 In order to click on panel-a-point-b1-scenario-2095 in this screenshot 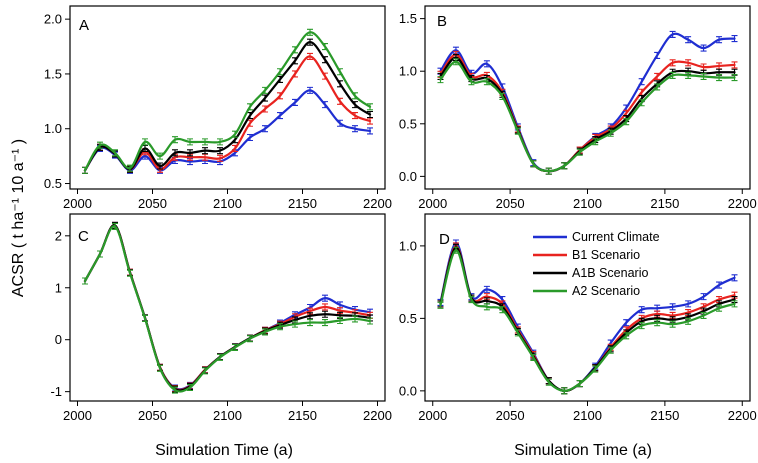, I will do `click(220, 158)`.